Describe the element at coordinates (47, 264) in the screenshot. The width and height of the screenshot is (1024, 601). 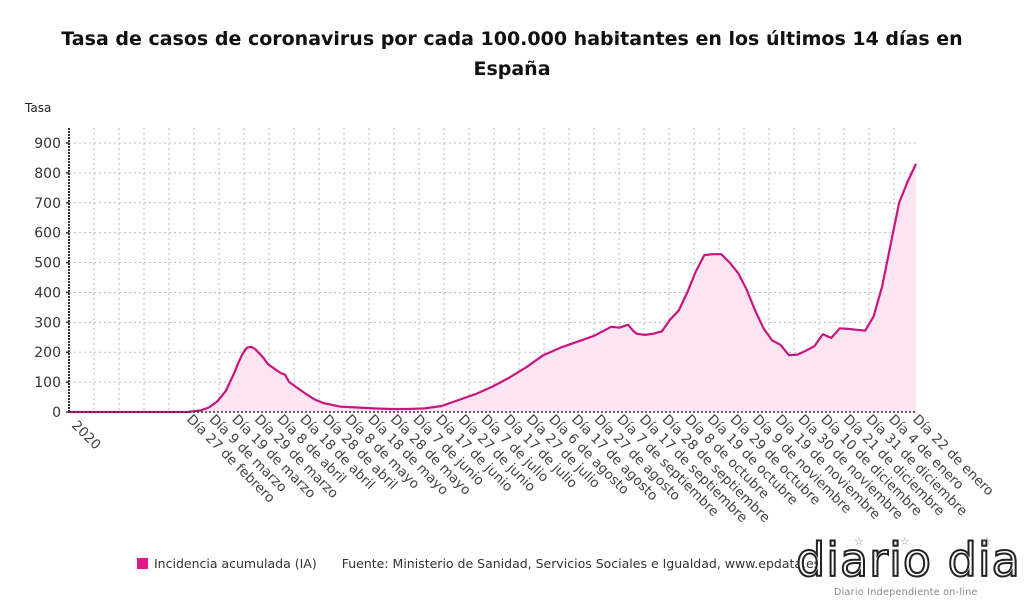
I see `y-tick-label: 500` at that location.